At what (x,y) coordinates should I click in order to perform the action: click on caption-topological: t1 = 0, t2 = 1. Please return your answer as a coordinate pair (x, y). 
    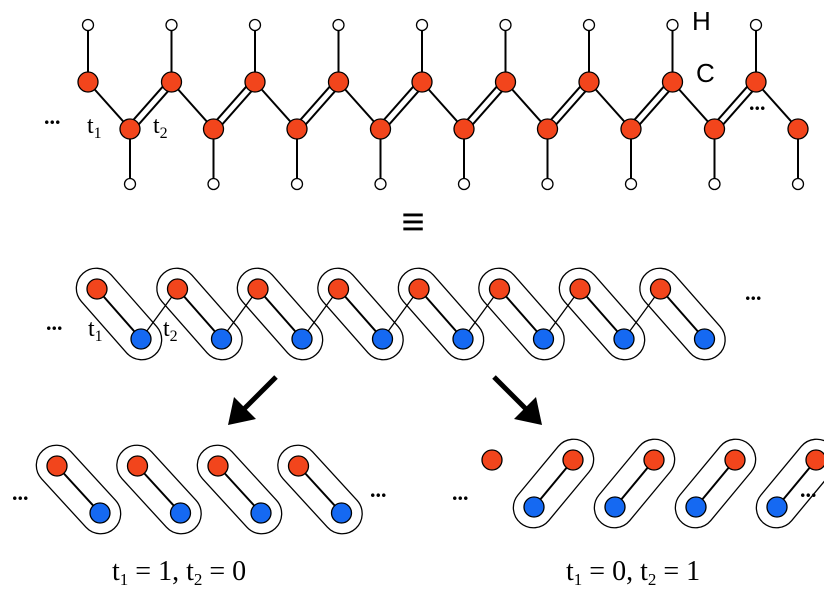
    Looking at the image, I should click on (633, 572).